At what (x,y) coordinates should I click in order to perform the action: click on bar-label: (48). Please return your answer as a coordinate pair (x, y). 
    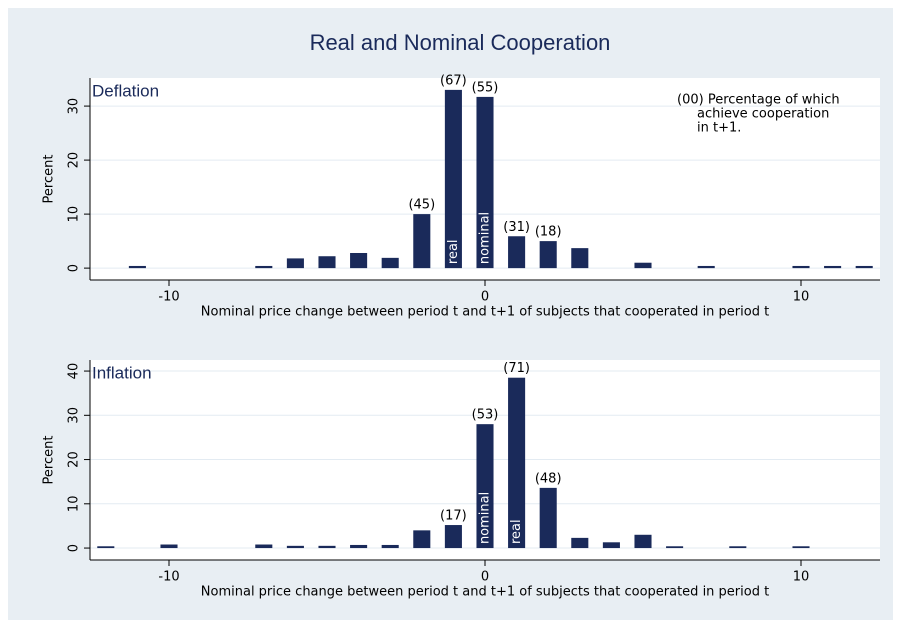
    Looking at the image, I should click on (548, 478).